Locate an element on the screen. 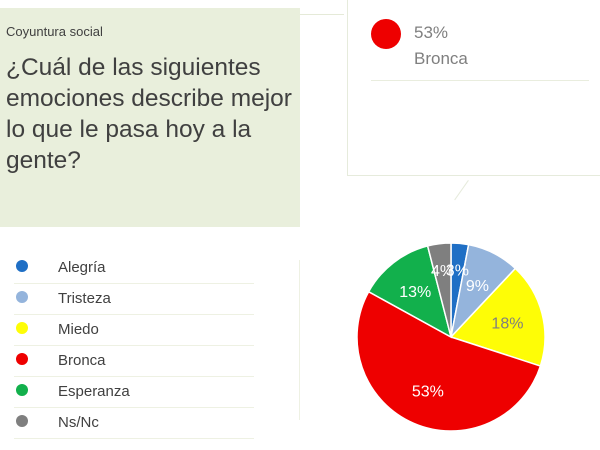  legend-item: Ns/Nc is located at coordinates (134, 423).